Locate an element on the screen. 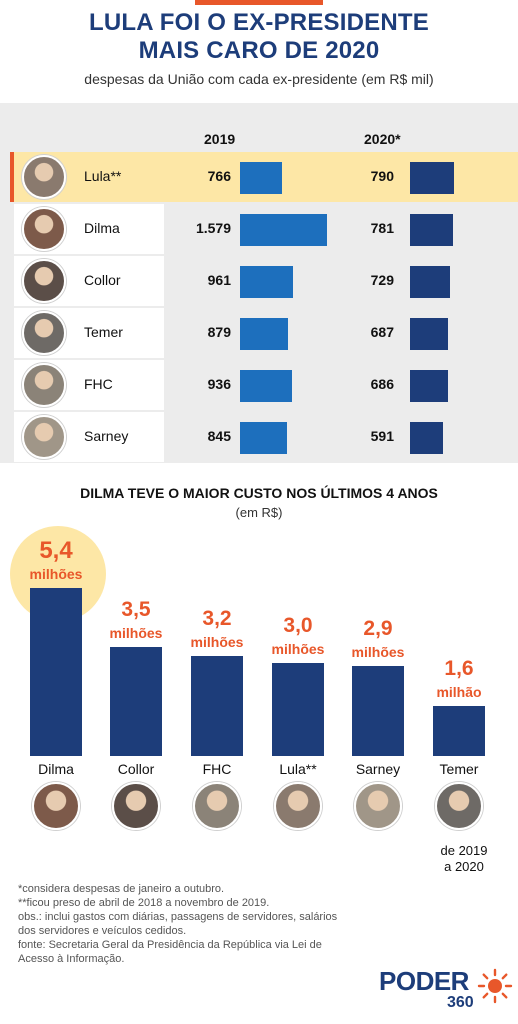  page-title-line1: LULA FOI O EX-PRESIDENTE is located at coordinates (259, 22).